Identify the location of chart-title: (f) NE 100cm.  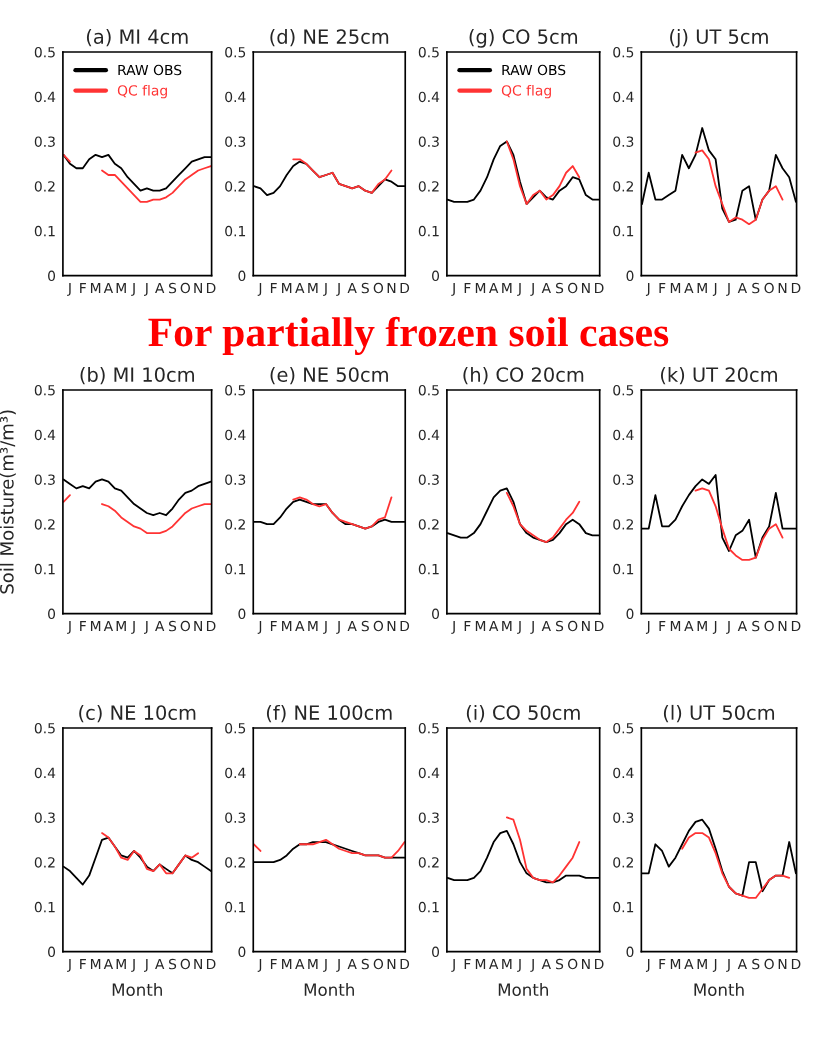
(329, 713).